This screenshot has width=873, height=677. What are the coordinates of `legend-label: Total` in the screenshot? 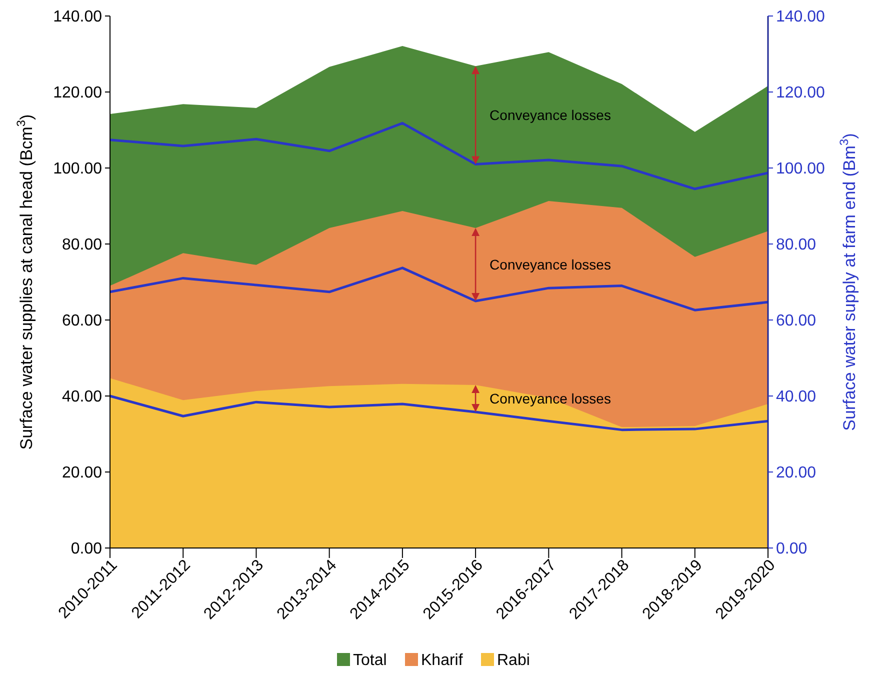 It's located at (370, 660).